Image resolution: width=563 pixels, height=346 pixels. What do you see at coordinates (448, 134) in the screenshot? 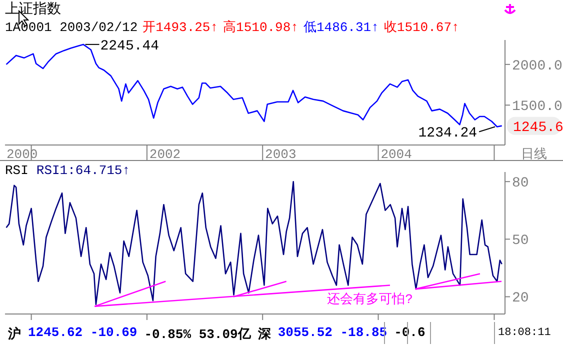
I see `annotation: 1234.24` at bounding box center [448, 134].